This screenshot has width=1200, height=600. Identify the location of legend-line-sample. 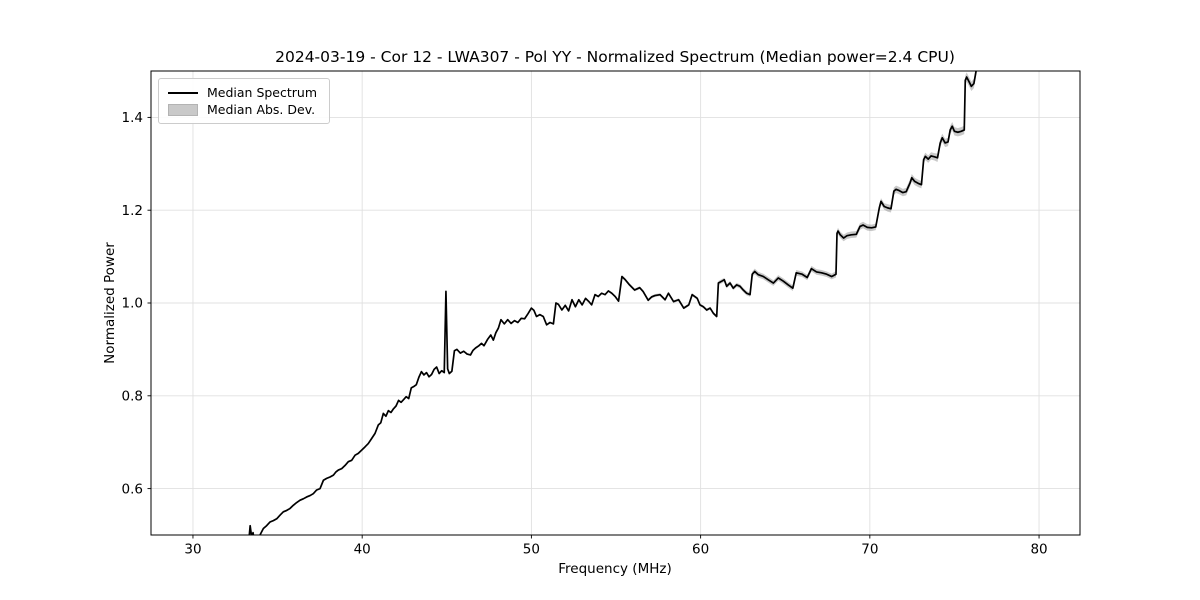
(183, 92).